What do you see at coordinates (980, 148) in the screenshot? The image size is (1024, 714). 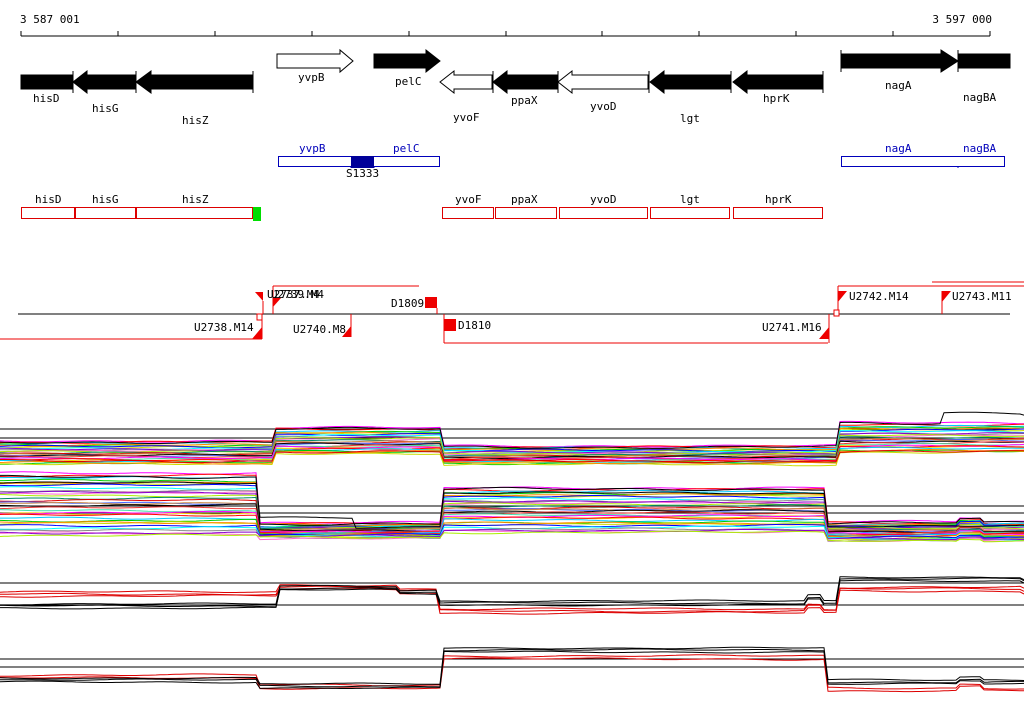 I see `transcript-label-nagBA: nagBA` at bounding box center [980, 148].